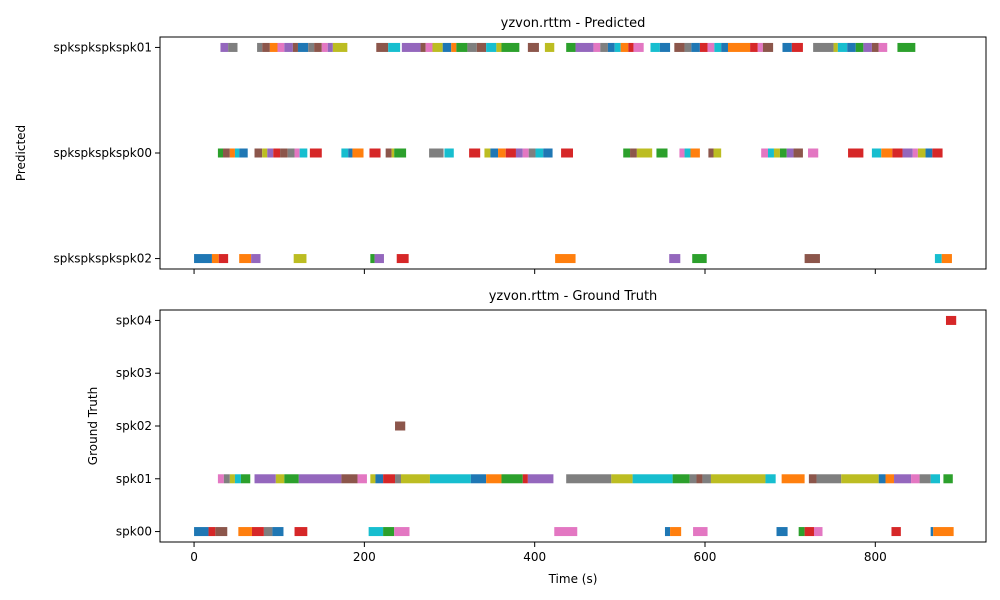  I want to click on y-tick-label: spk01, so click(134, 479).